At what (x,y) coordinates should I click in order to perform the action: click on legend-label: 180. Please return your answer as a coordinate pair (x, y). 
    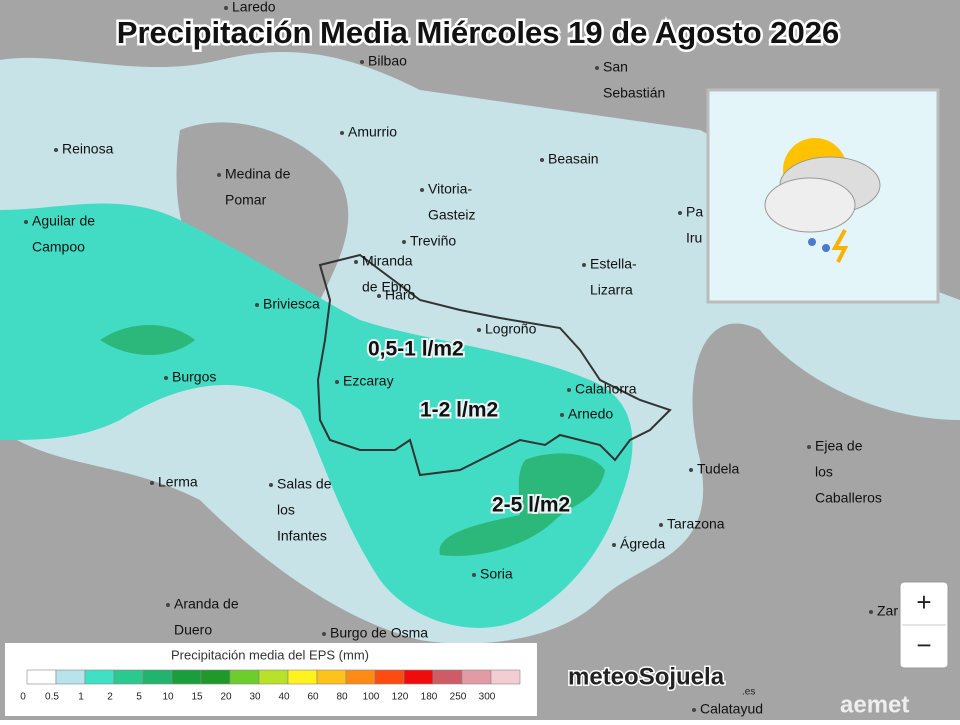
    Looking at the image, I should click on (429, 697).